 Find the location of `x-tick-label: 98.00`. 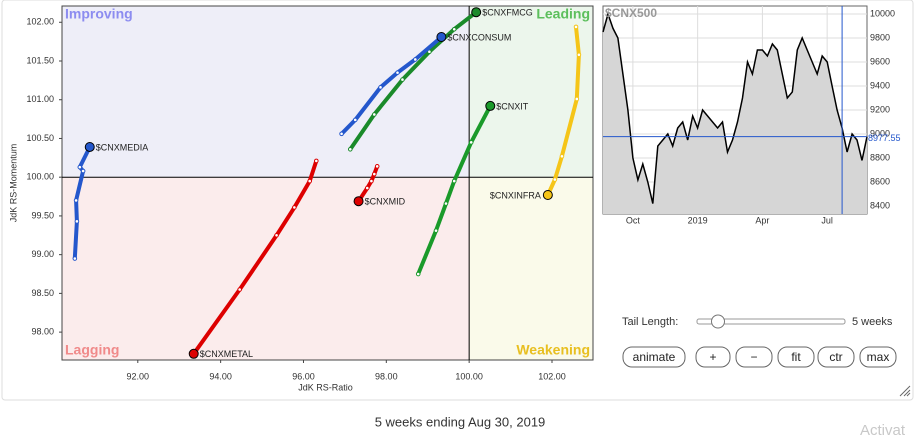

x-tick-label: 98.00 is located at coordinates (386, 376).